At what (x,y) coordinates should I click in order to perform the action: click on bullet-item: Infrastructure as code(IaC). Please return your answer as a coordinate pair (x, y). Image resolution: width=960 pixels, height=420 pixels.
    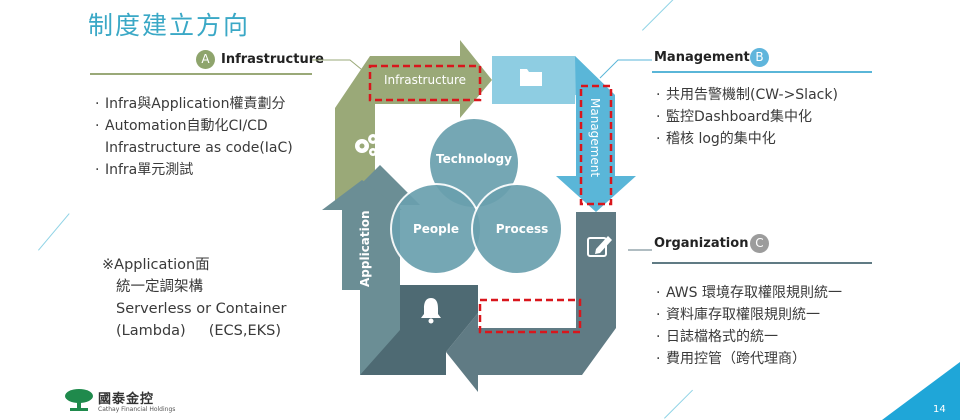
    Looking at the image, I should click on (194, 148).